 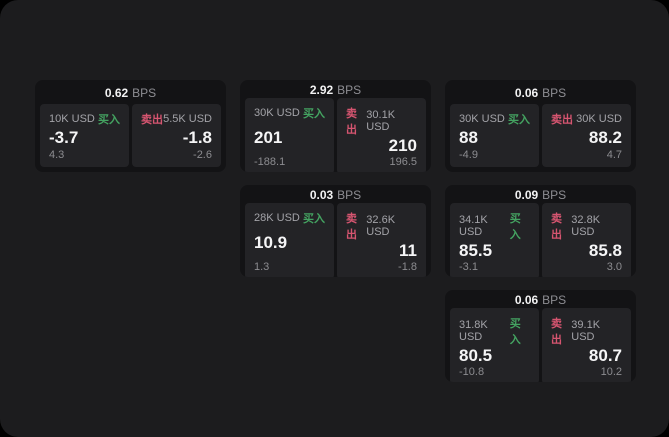 What do you see at coordinates (605, 355) in the screenshot?
I see `sell-price-value: 80.7` at bounding box center [605, 355].